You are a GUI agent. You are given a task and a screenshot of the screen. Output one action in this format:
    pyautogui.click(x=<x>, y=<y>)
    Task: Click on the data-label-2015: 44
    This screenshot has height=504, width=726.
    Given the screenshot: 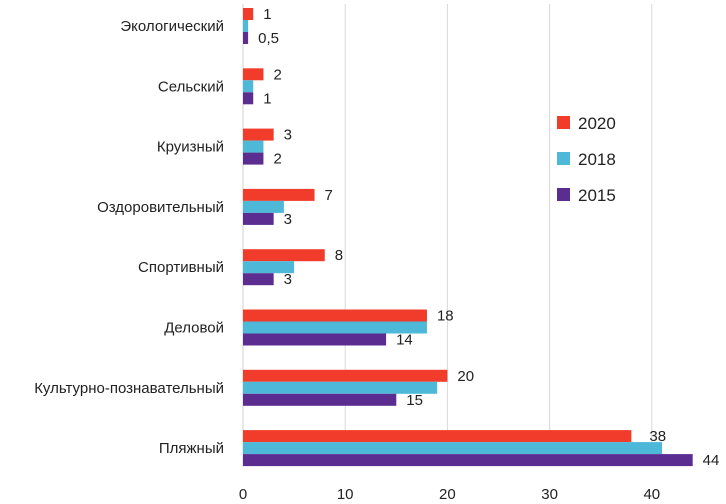 What is the action you would take?
    pyautogui.click(x=711, y=460)
    